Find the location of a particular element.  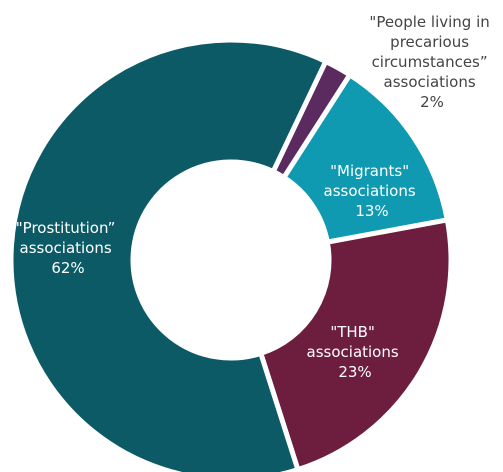

people-label-line-4: associations is located at coordinates (430, 82).